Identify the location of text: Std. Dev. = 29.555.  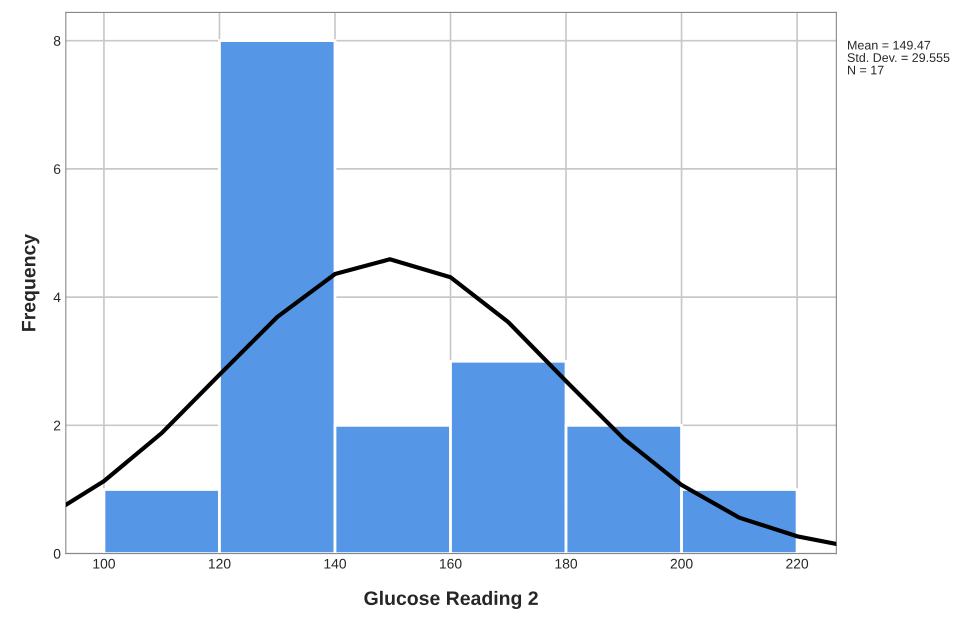
(899, 57).